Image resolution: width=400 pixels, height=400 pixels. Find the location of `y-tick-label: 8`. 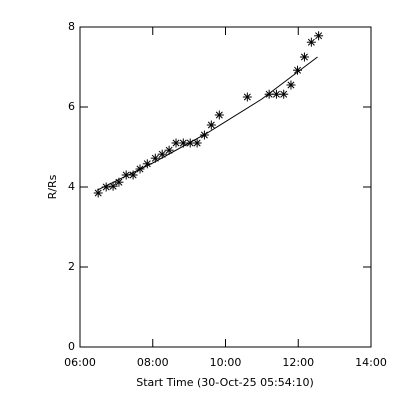

y-tick-label: 8 is located at coordinates (71, 26).